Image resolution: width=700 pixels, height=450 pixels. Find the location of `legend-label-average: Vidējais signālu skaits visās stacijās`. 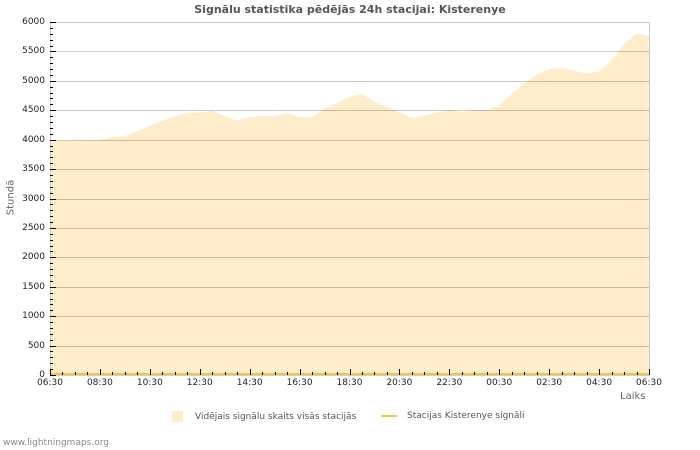

legend-label-average: Vidējais signālu skaits visās stacijās is located at coordinates (276, 416).